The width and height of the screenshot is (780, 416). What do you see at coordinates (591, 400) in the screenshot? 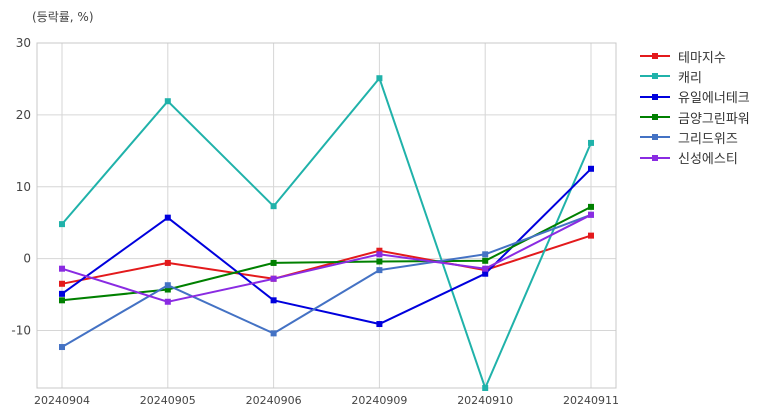
I see `x-tick-label: 20240911` at bounding box center [591, 400].